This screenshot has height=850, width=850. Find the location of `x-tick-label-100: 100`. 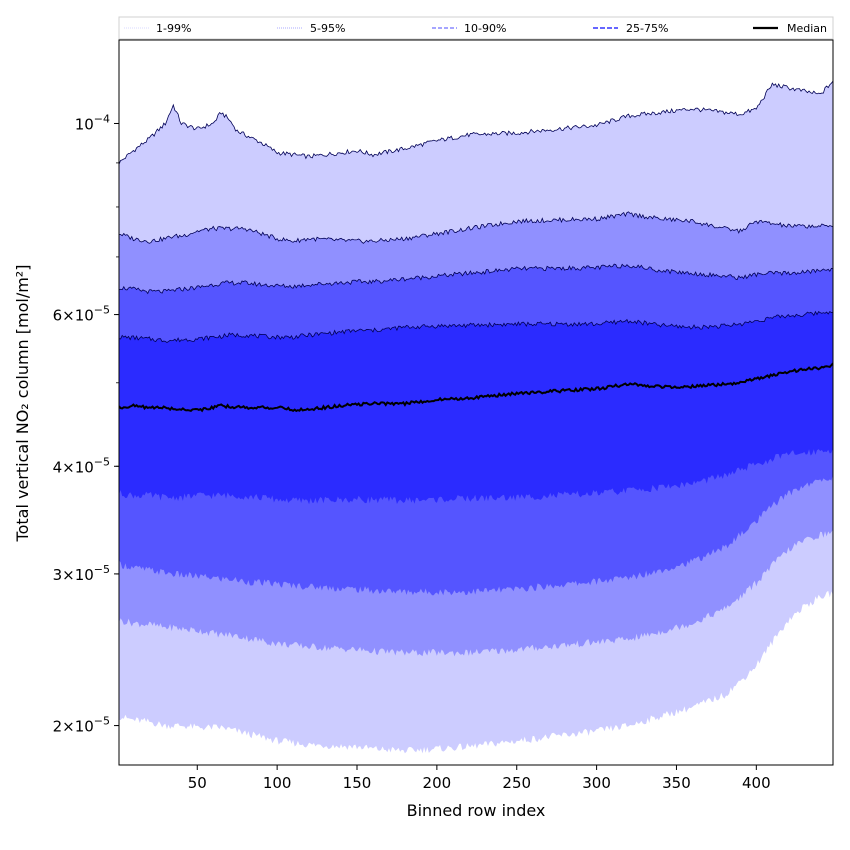

x-tick-label-100: 100 is located at coordinates (277, 783).